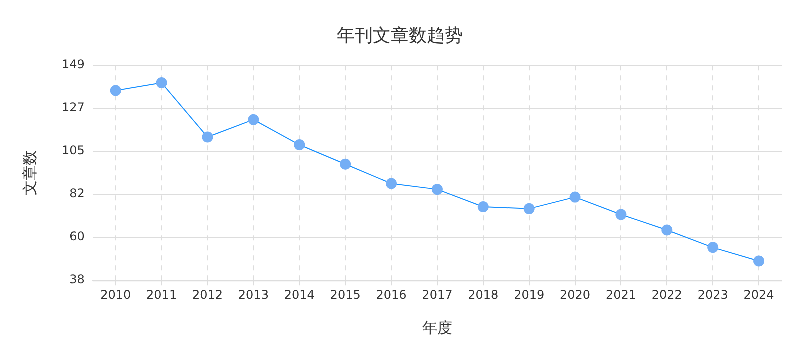 This screenshot has width=810, height=360. I want to click on y-tick-label: 60, so click(77, 237).